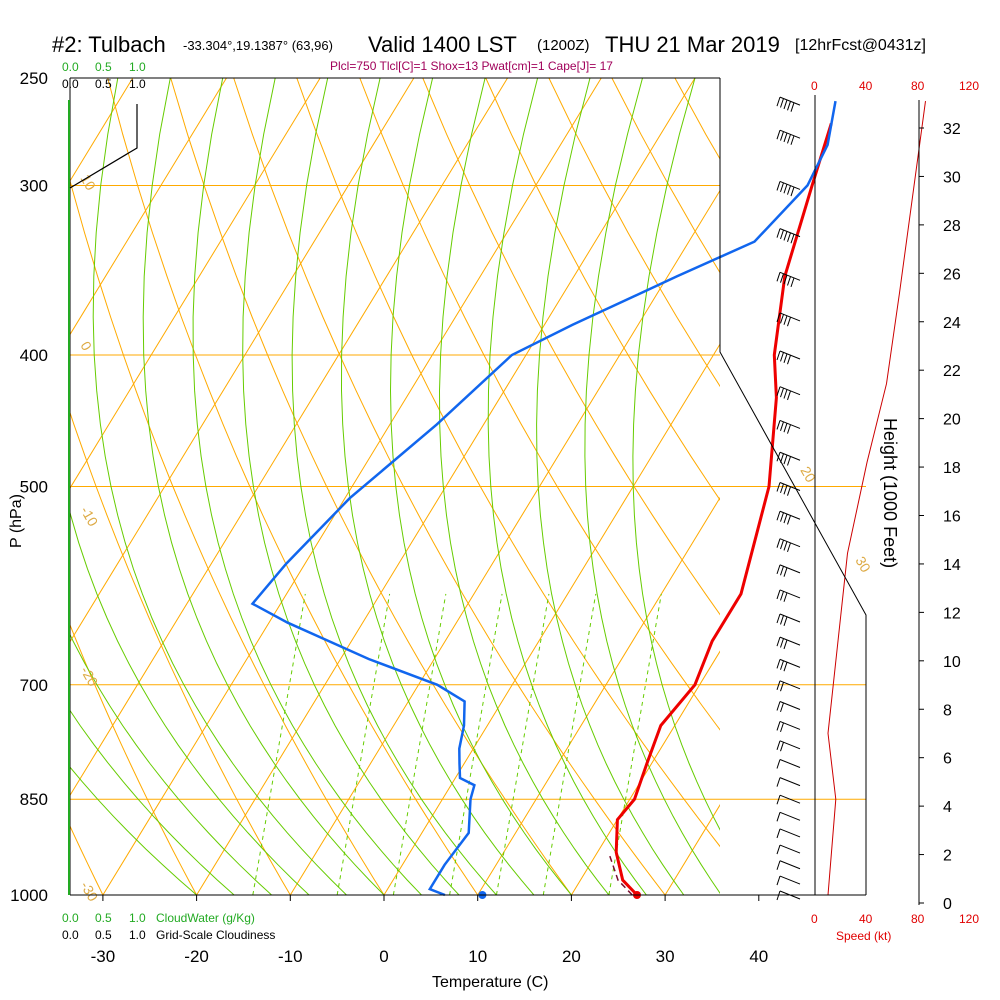 The width and height of the screenshot is (1000, 1000). I want to click on cloudwater-top-2: 1.0, so click(137, 67).